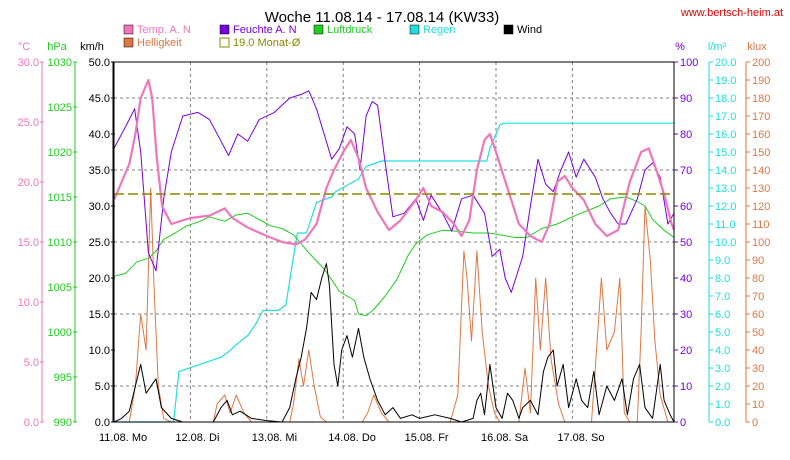  What do you see at coordinates (758, 387) in the screenshot?
I see `brightness-tick-label: 20` at bounding box center [758, 387].